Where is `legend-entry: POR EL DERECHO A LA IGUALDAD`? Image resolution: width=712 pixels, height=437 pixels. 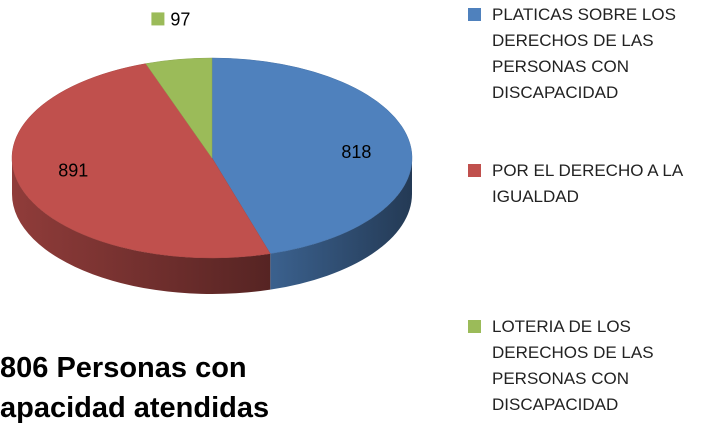
legend-entry: POR EL DERECHO A LA IGUALDAD is located at coordinates (588, 184).